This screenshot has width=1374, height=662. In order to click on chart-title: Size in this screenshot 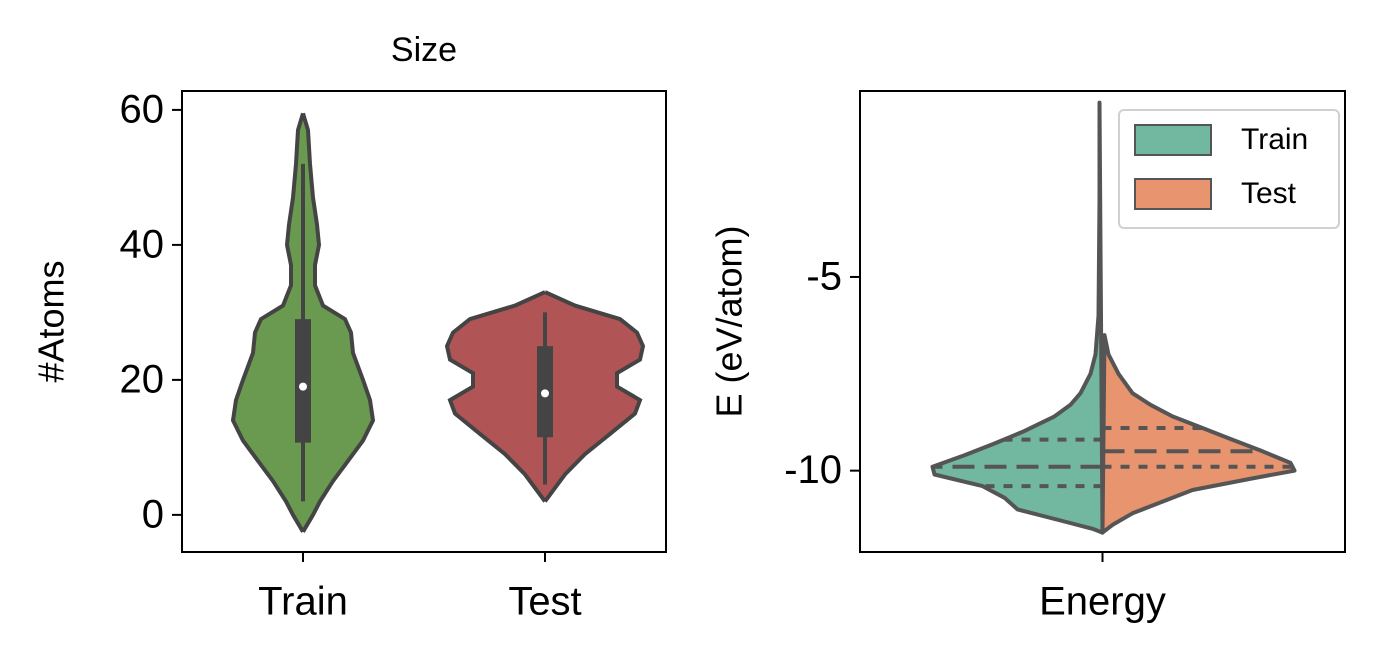, I will do `click(424, 50)`.